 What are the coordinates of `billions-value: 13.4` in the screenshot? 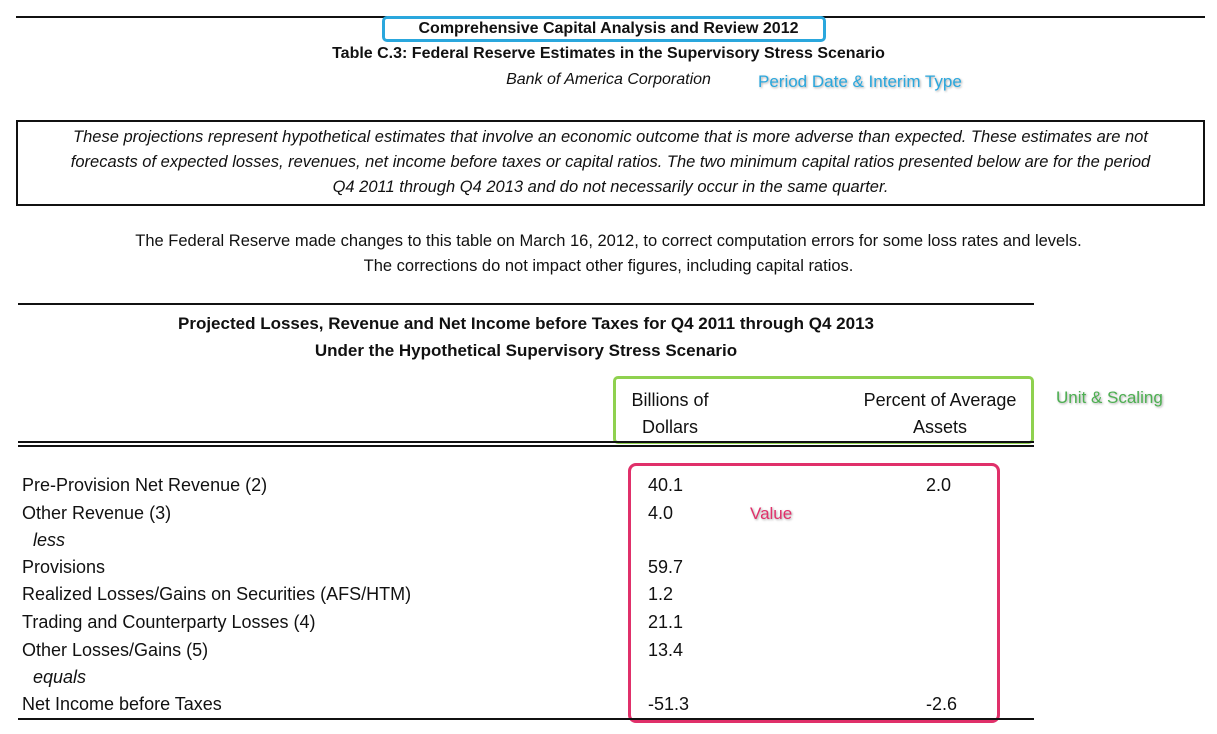 It's located at (666, 650).